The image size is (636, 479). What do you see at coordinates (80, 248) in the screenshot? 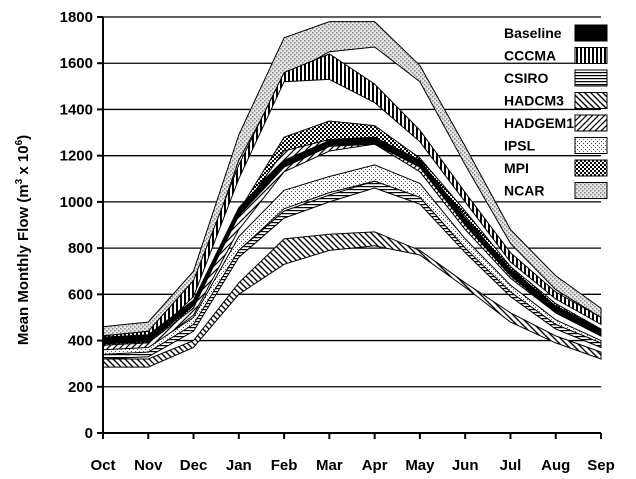
I see `y-tick-label: 800` at bounding box center [80, 248].